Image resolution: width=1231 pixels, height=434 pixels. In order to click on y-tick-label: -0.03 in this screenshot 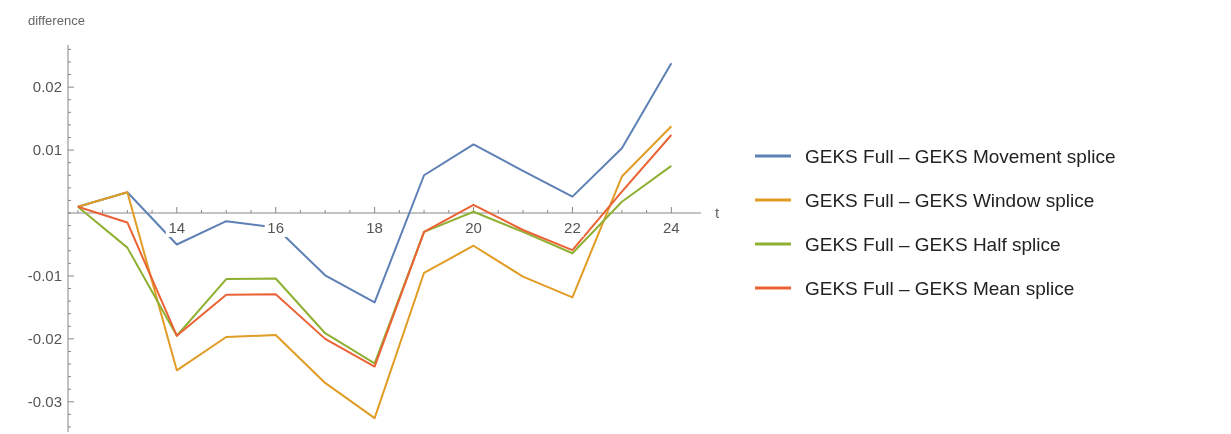, I will do `click(44, 402)`.